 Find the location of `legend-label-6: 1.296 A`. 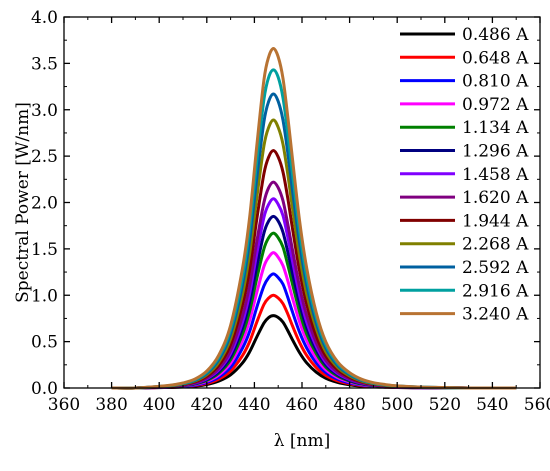

legend-label-6: 1.296 A is located at coordinates (495, 152).